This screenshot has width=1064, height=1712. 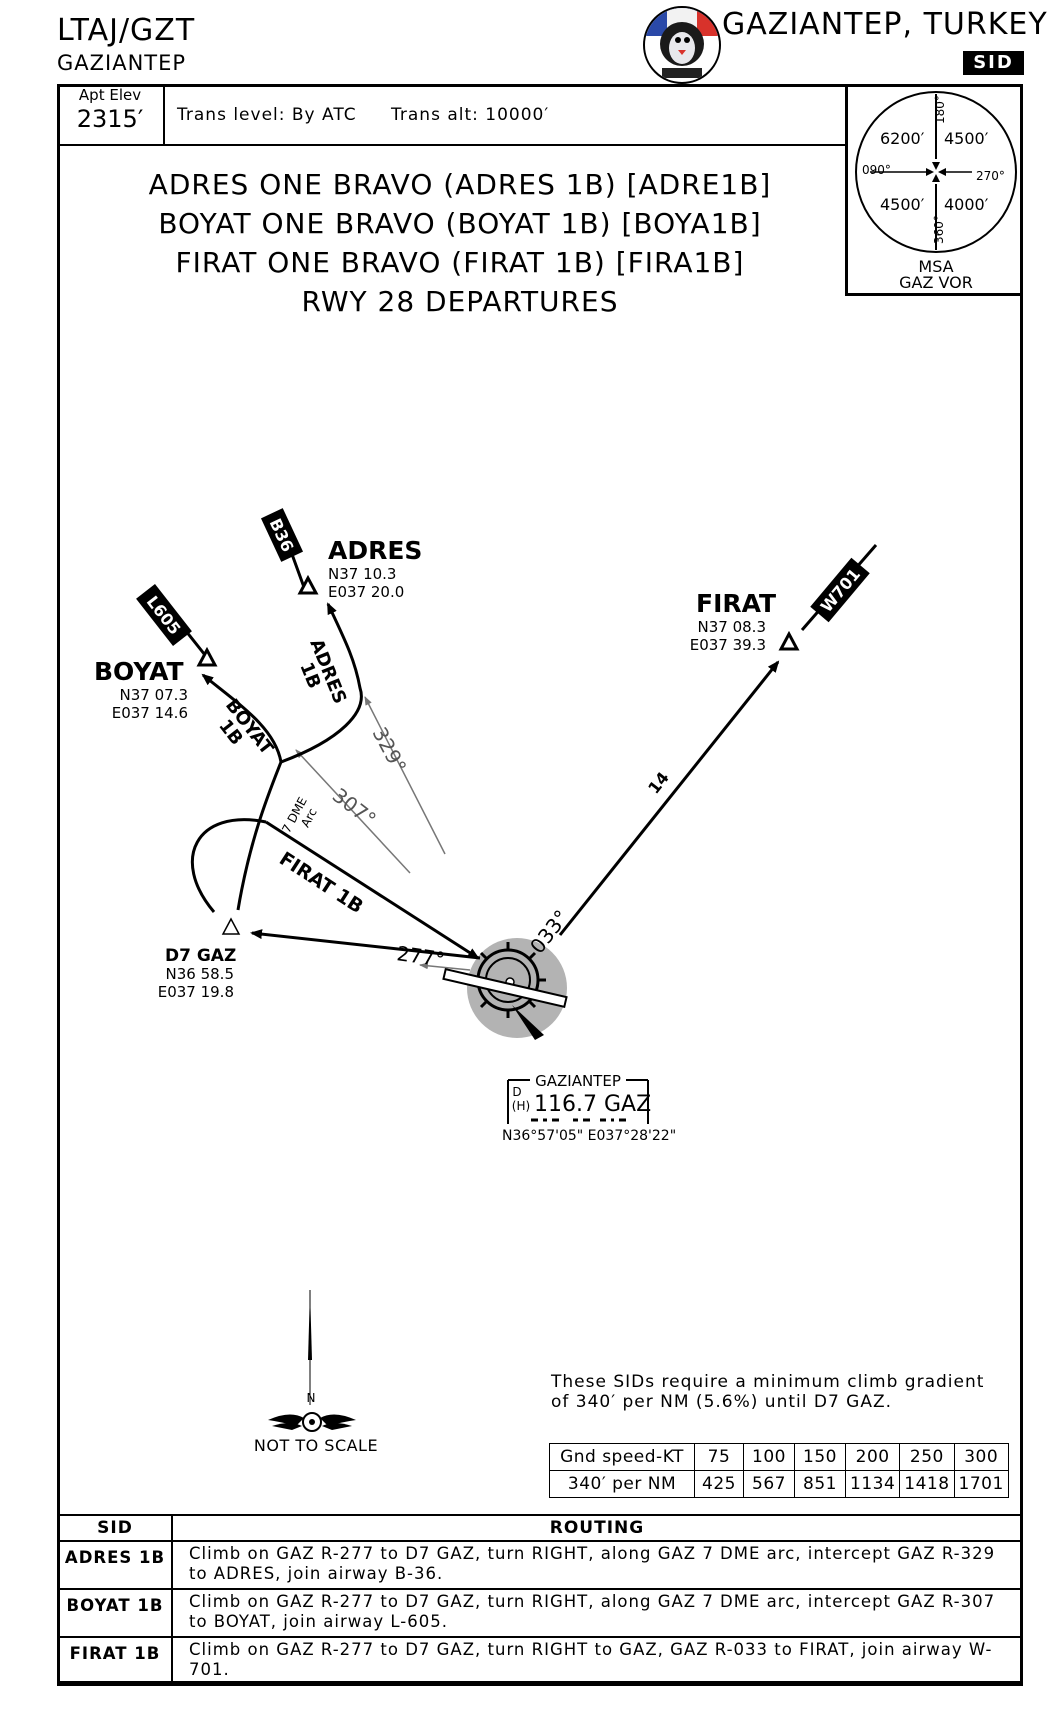 What do you see at coordinates (902, 204) in the screenshot?
I see `msa-sw: 4500′` at bounding box center [902, 204].